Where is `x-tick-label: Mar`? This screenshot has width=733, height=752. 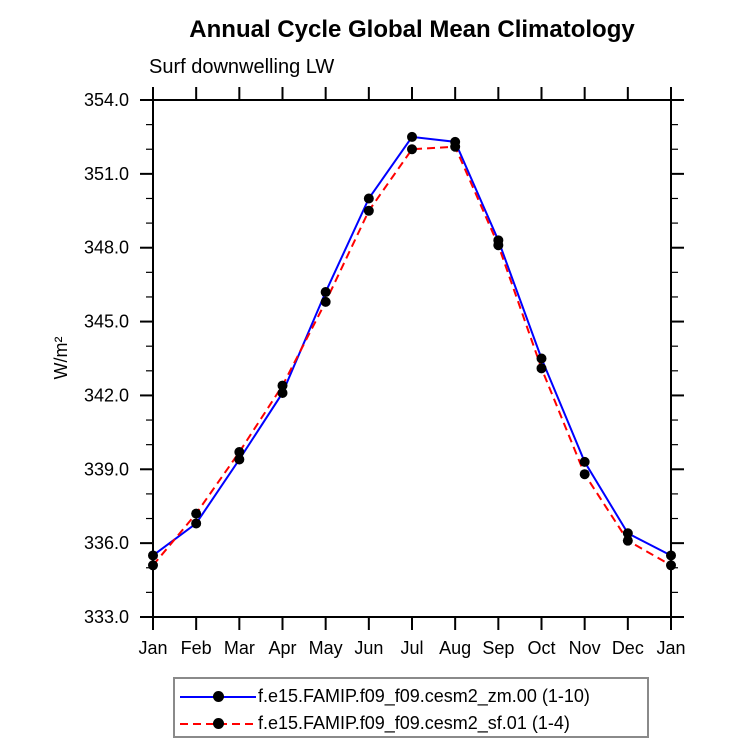 x-tick-label: Mar is located at coordinates (239, 648).